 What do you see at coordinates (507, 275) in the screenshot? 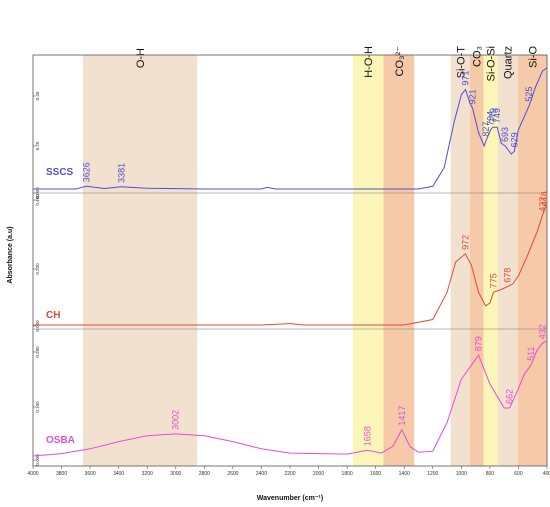
I see `peak-label-ch: 678` at bounding box center [507, 275].